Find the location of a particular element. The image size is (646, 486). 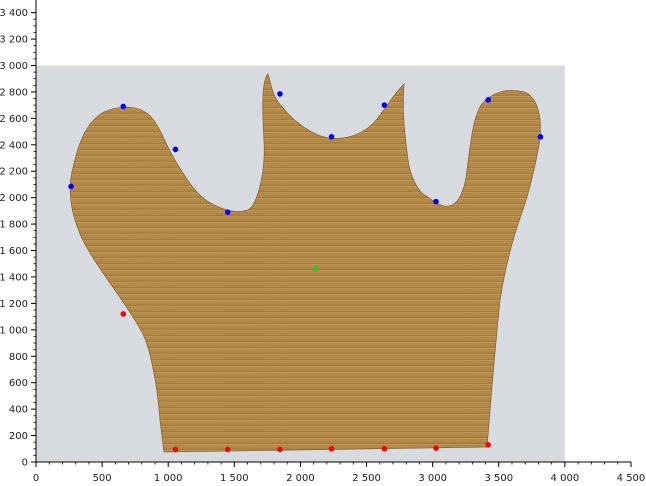

y-tick-label: 1 000 is located at coordinates (14, 330).